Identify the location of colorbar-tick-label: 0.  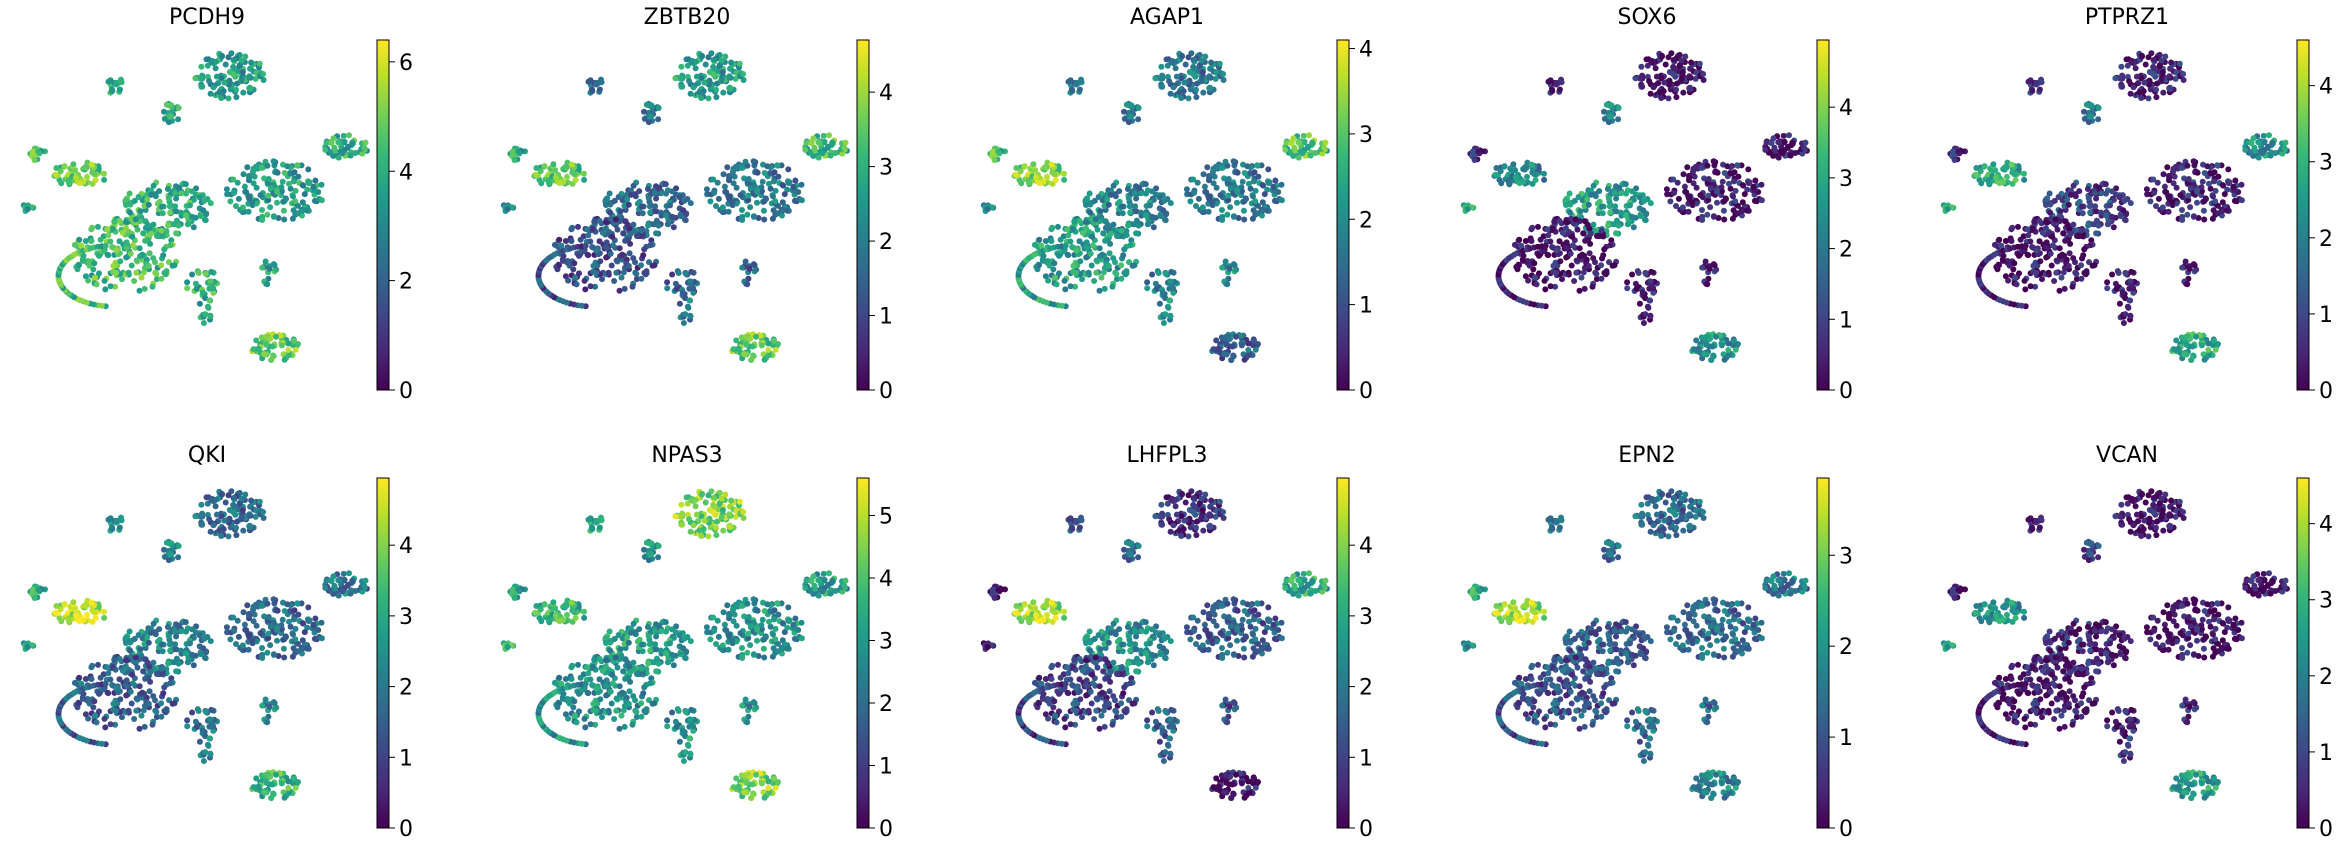
(1846, 391).